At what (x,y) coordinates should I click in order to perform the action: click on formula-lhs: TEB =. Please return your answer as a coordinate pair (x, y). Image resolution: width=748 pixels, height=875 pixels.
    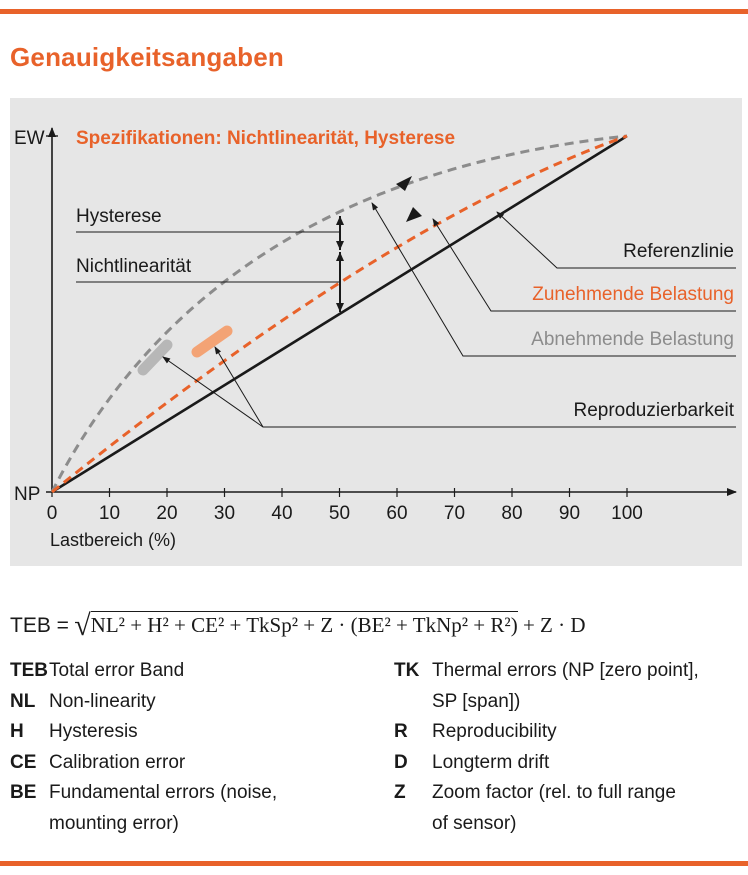
    Looking at the image, I should click on (39, 625).